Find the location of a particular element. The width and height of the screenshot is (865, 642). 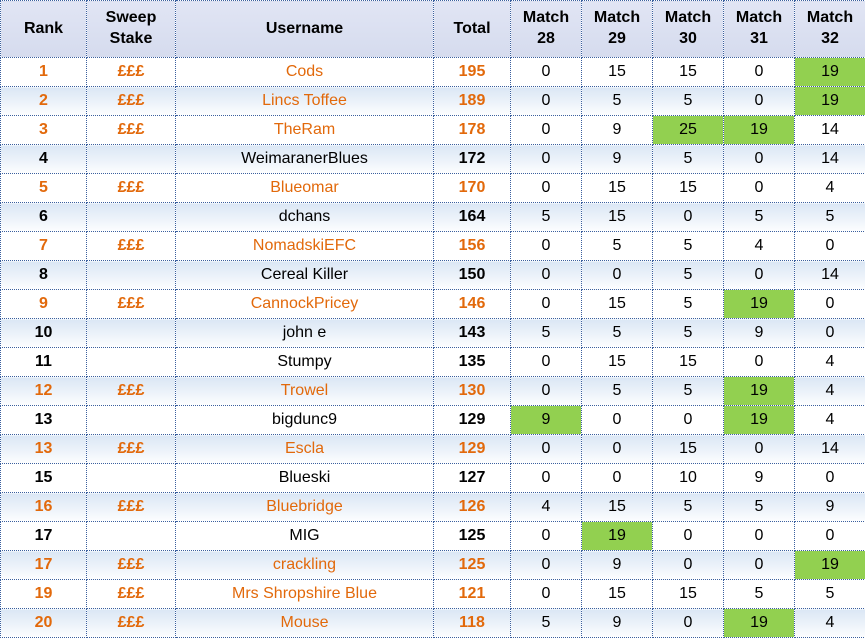

cell-rank: 7 is located at coordinates (43, 246).